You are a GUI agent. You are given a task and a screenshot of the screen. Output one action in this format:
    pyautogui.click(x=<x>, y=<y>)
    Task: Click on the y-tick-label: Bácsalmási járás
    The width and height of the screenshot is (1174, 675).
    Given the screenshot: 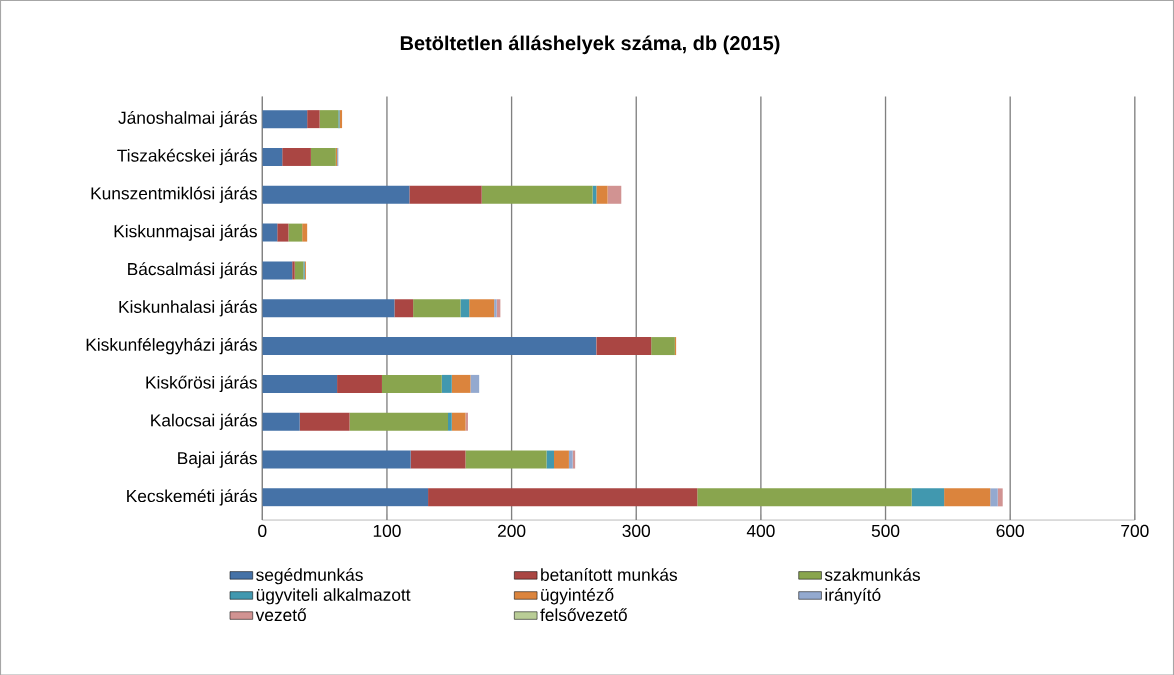 What is the action you would take?
    pyautogui.click(x=192, y=270)
    